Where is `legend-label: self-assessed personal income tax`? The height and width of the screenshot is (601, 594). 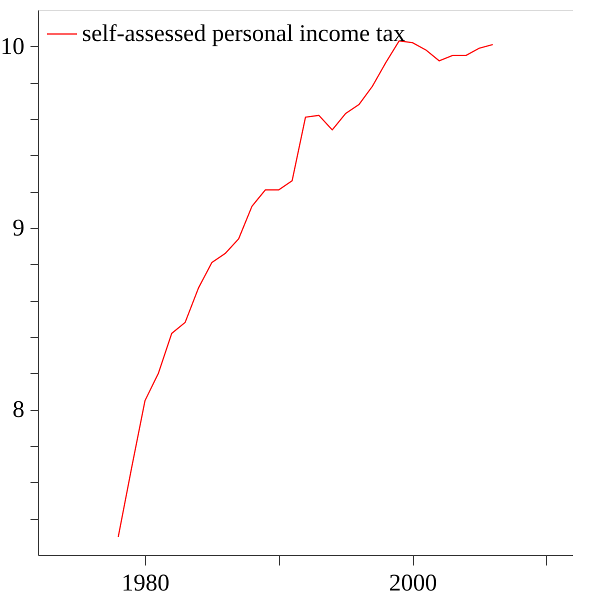
legend-label: self-assessed personal income tax is located at coordinates (244, 34).